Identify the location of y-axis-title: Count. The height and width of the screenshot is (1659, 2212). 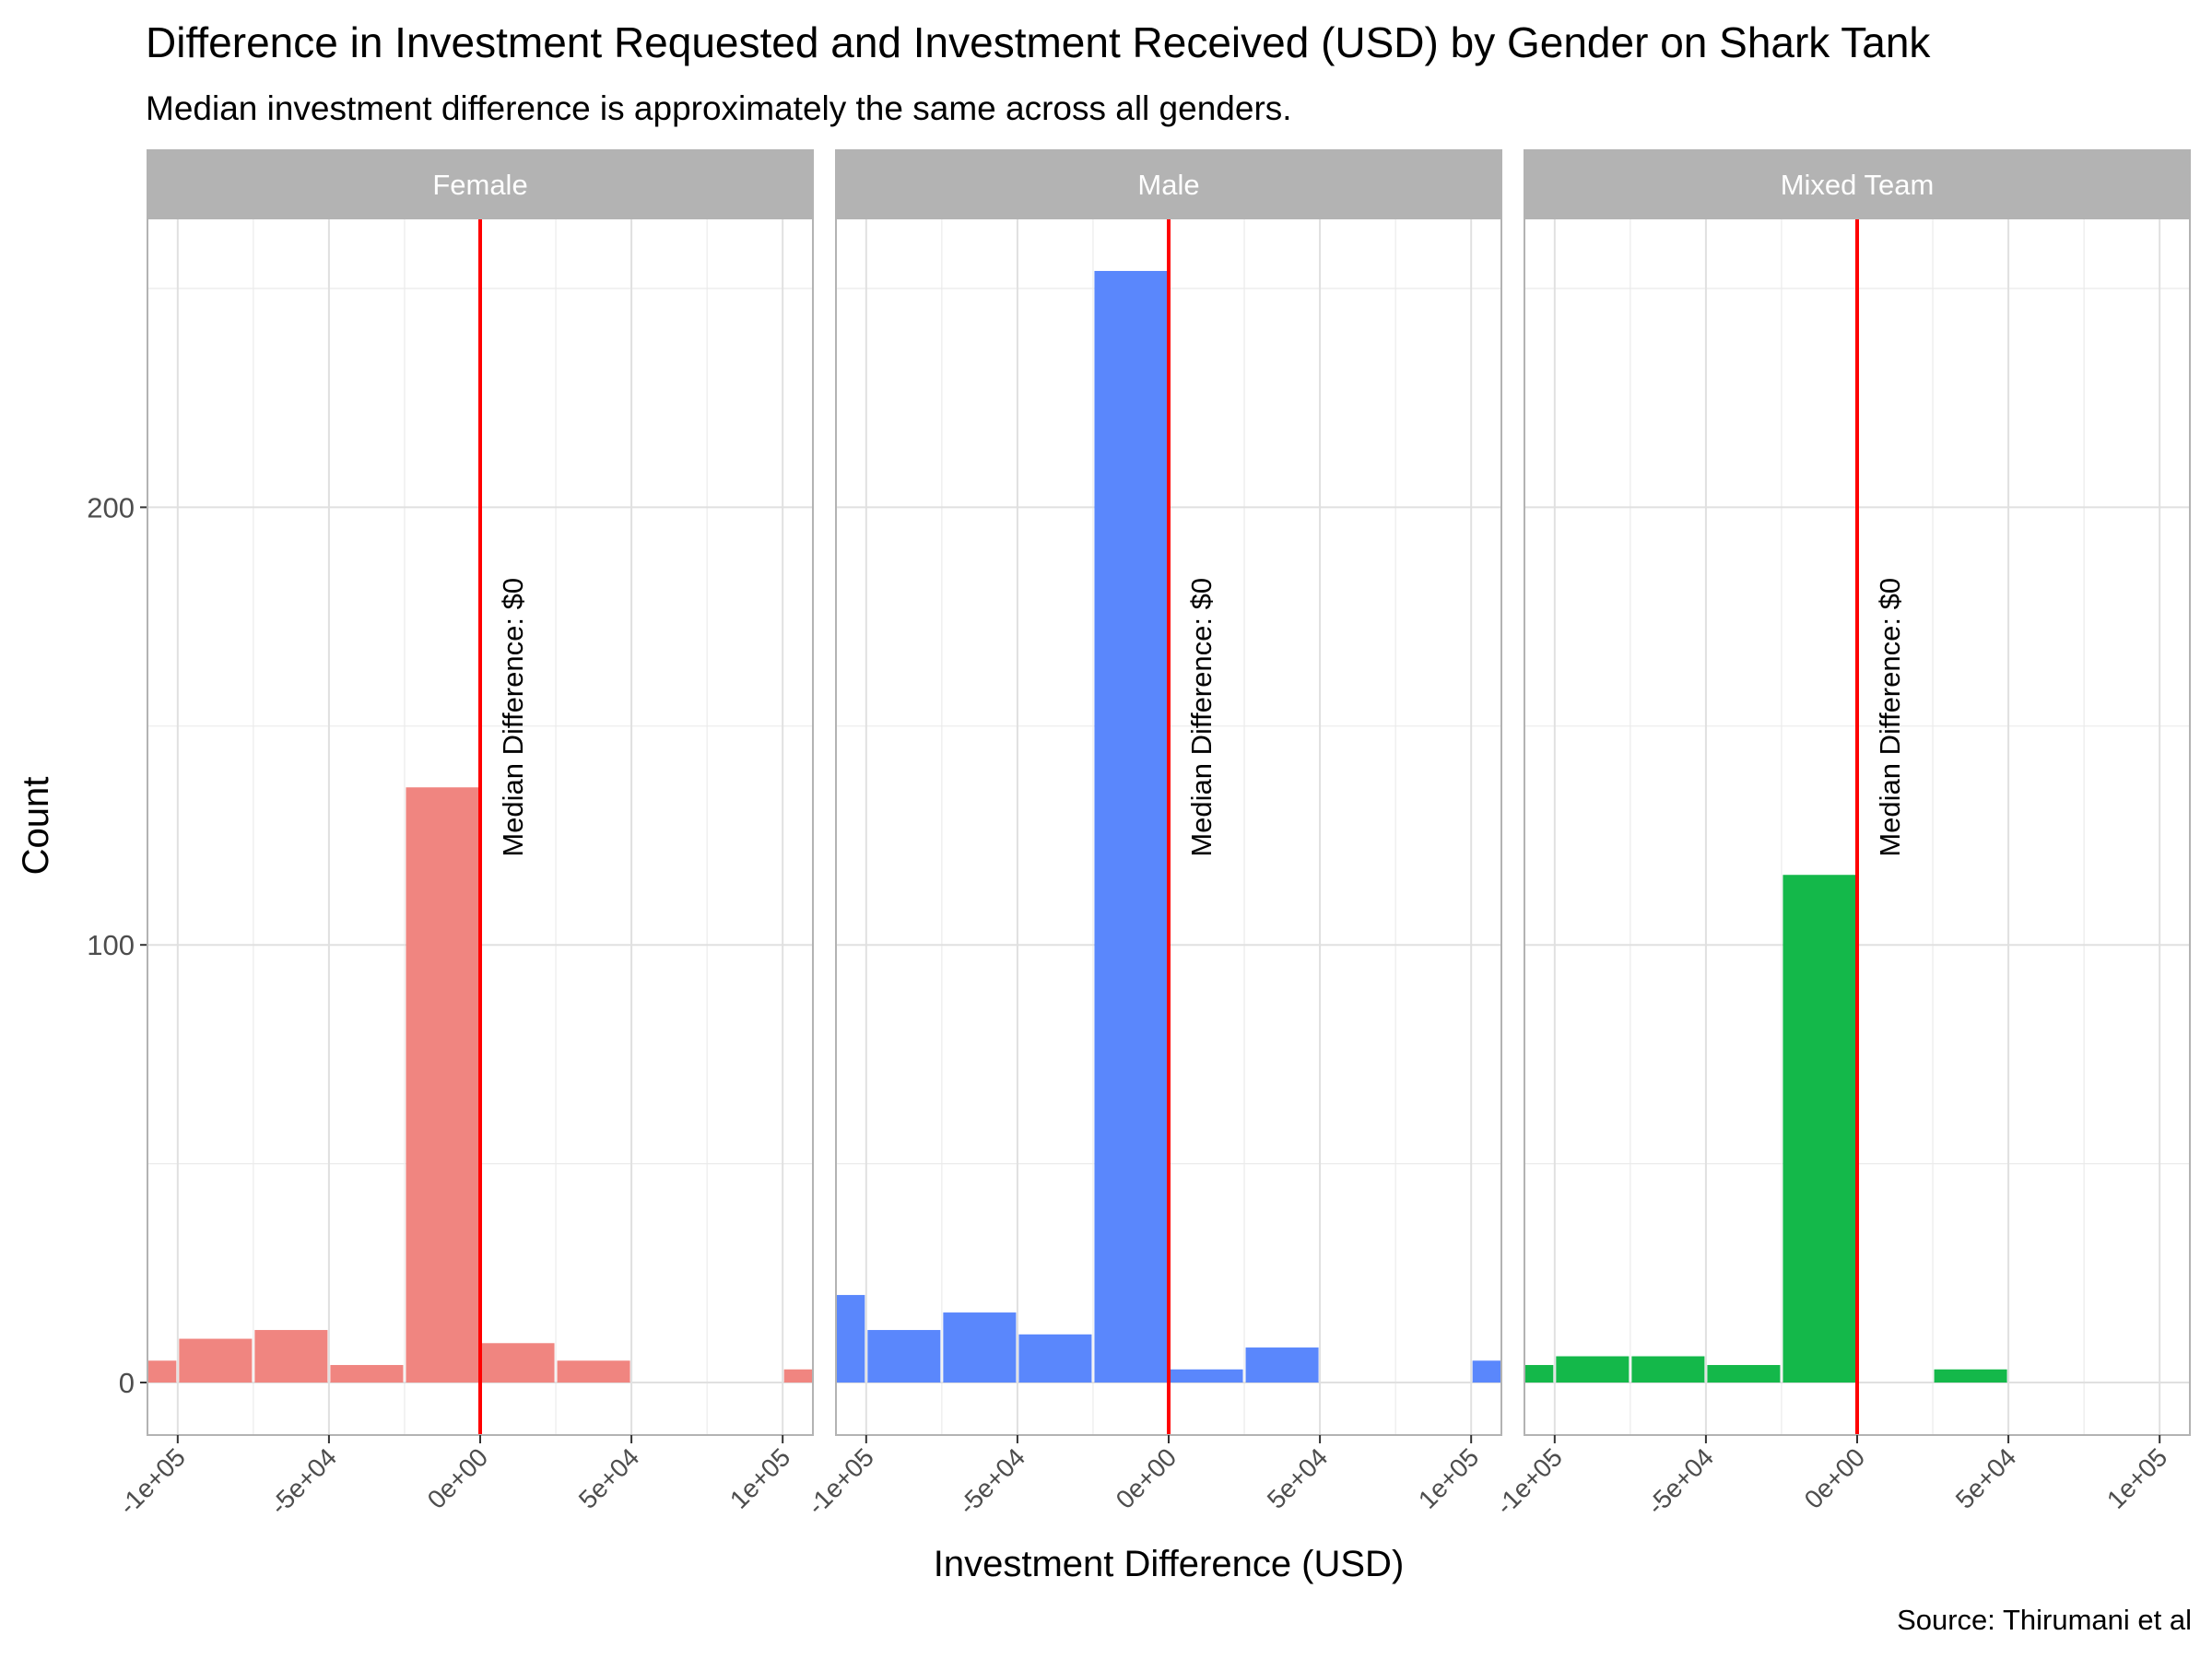
(36, 826).